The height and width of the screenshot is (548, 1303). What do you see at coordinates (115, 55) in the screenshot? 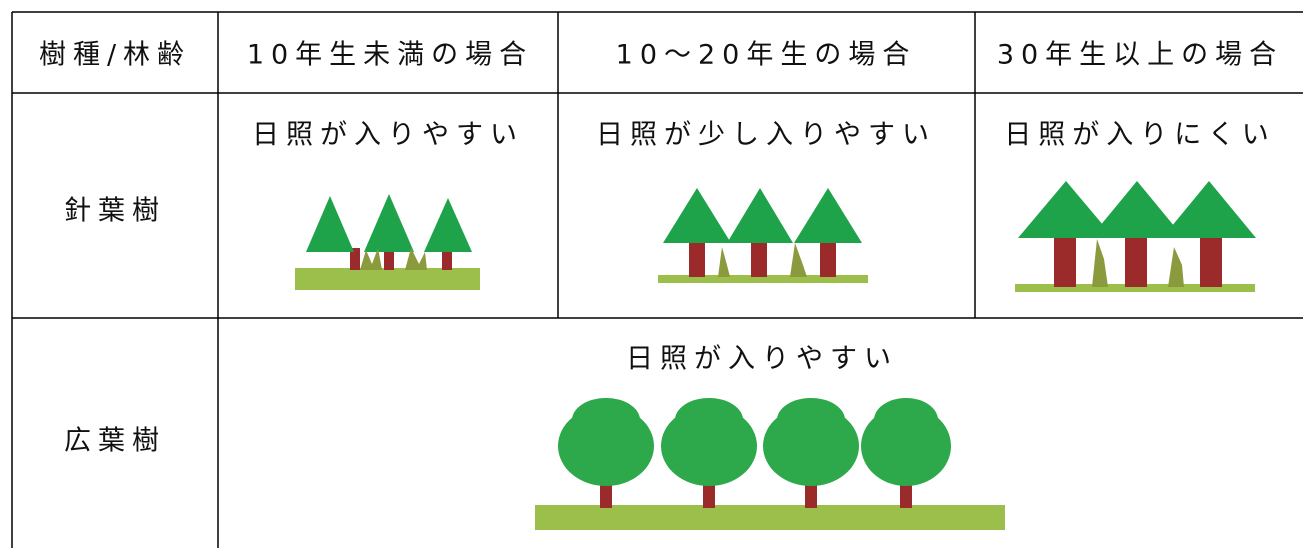
I see `header-cell: 樹種/林齢` at bounding box center [115, 55].